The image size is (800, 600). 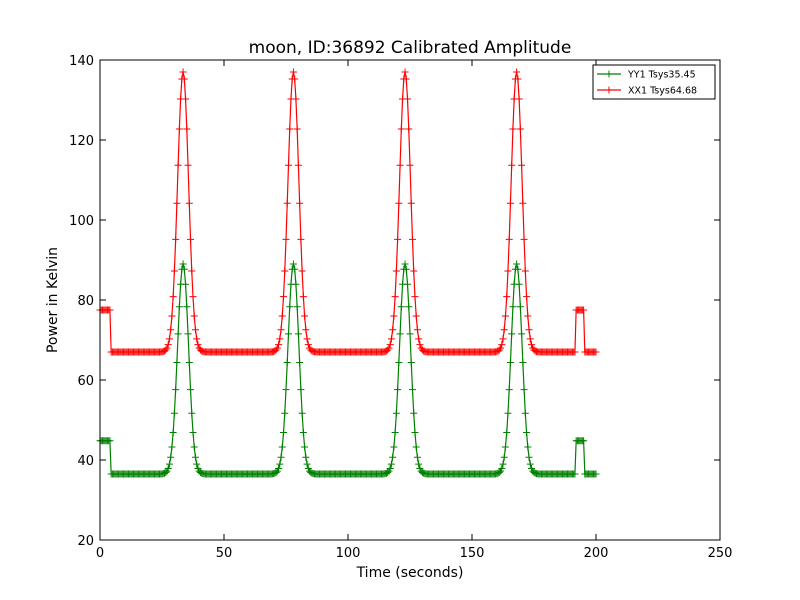 What do you see at coordinates (662, 91) in the screenshot?
I see `legend-label: XX1 Tsys64.68` at bounding box center [662, 91].